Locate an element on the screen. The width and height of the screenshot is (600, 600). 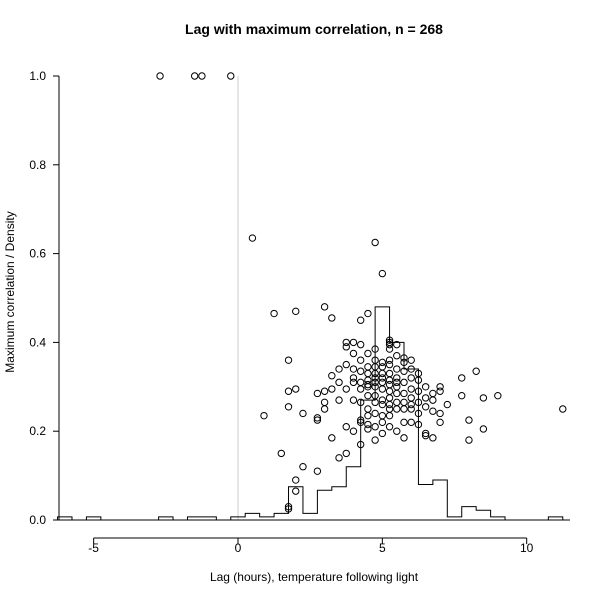
x-axis-ticks: -5 0 5 10 is located at coordinates (311, 546).